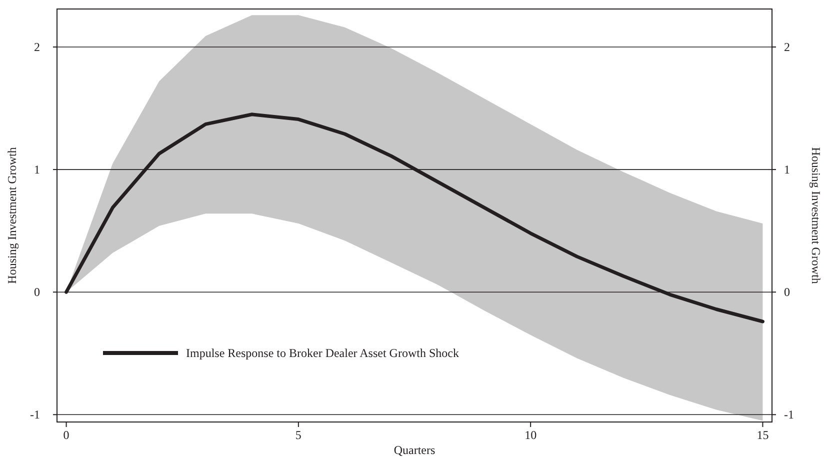 The width and height of the screenshot is (825, 461). I want to click on x-tick-label: 0, so click(66, 435).